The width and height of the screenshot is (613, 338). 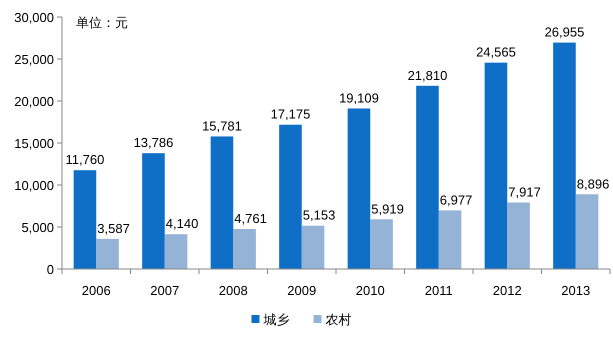 What do you see at coordinates (575, 290) in the screenshot?
I see `x-tick-label: 2013` at bounding box center [575, 290].